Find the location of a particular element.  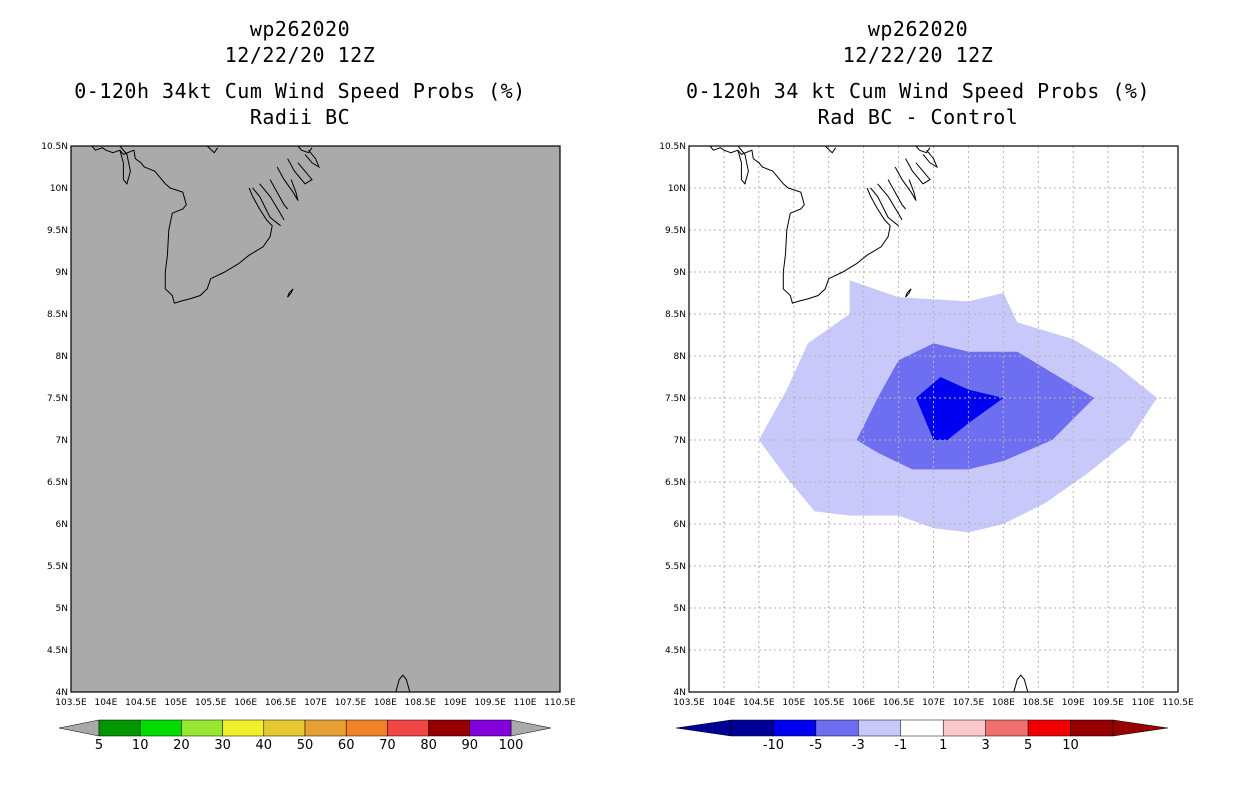

colorbar-label: 20 is located at coordinates (181, 745).